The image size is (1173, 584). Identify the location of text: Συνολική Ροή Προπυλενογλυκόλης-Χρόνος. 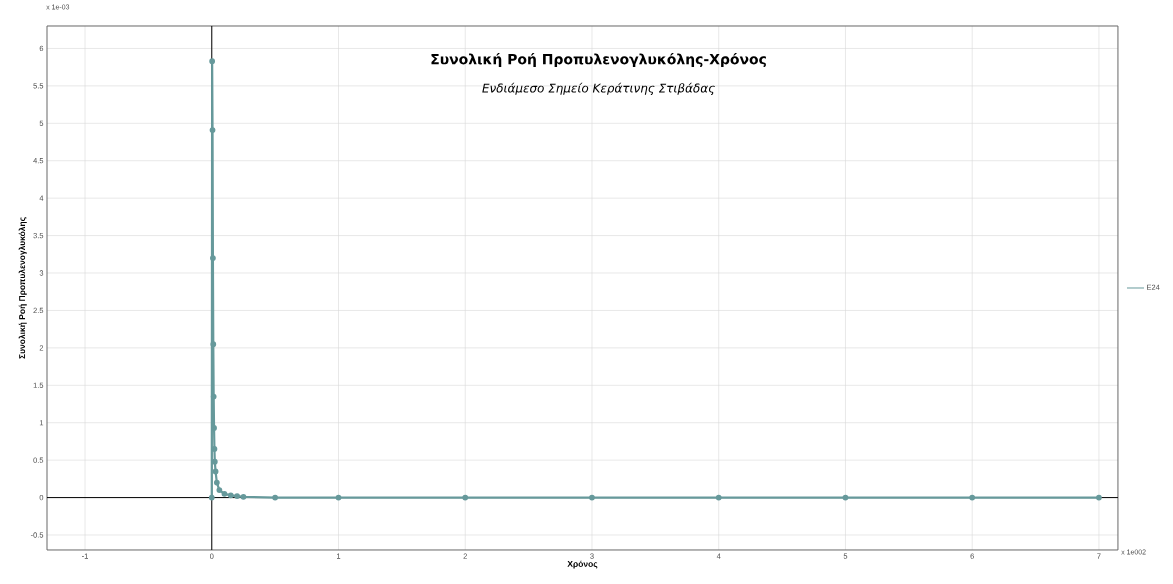
(598, 60).